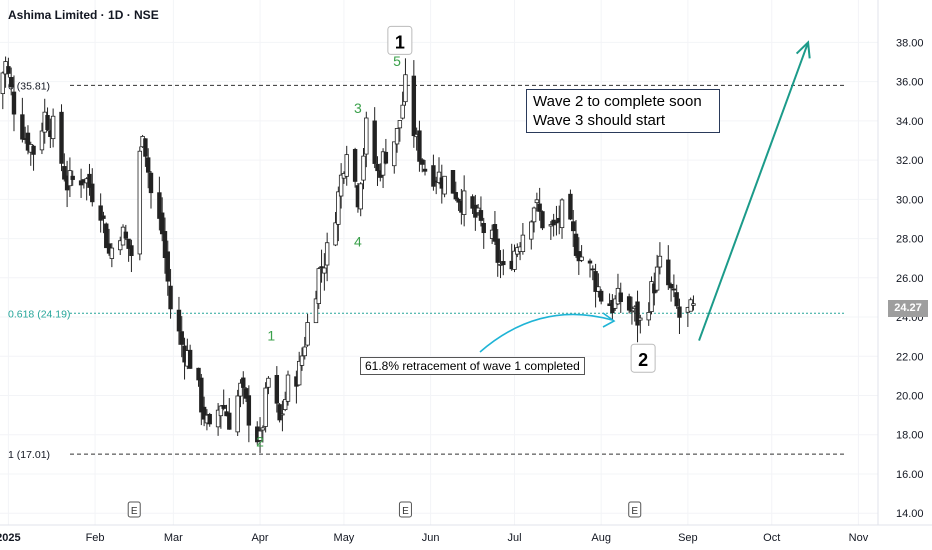 The image size is (932, 550). What do you see at coordinates (601, 538) in the screenshot?
I see `x-tick-label: Aug` at bounding box center [601, 538].